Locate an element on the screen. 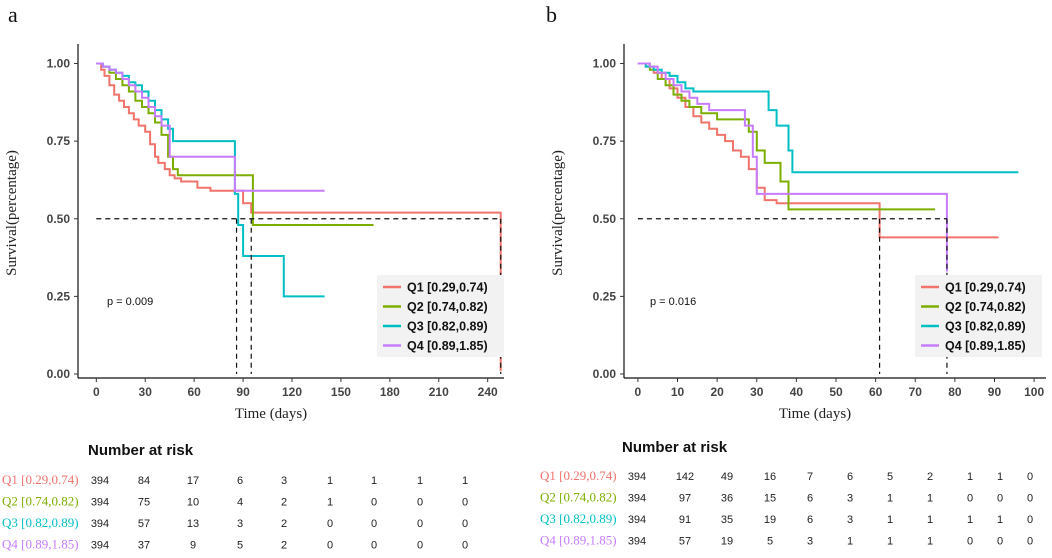  x-tick-label: 210 is located at coordinates (439, 392).